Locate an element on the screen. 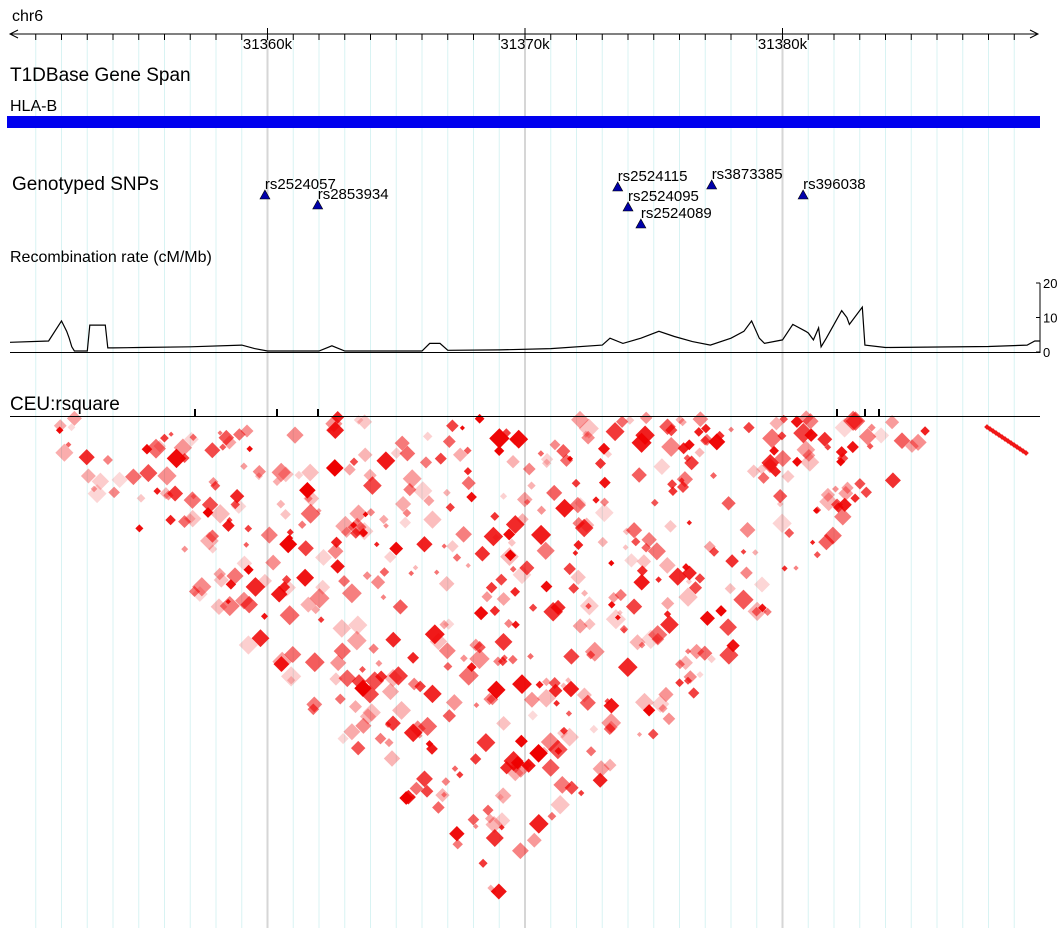 The image size is (1062, 928). gene-span-track: T1DBase Gene Span HLA-B is located at coordinates (523, 96).